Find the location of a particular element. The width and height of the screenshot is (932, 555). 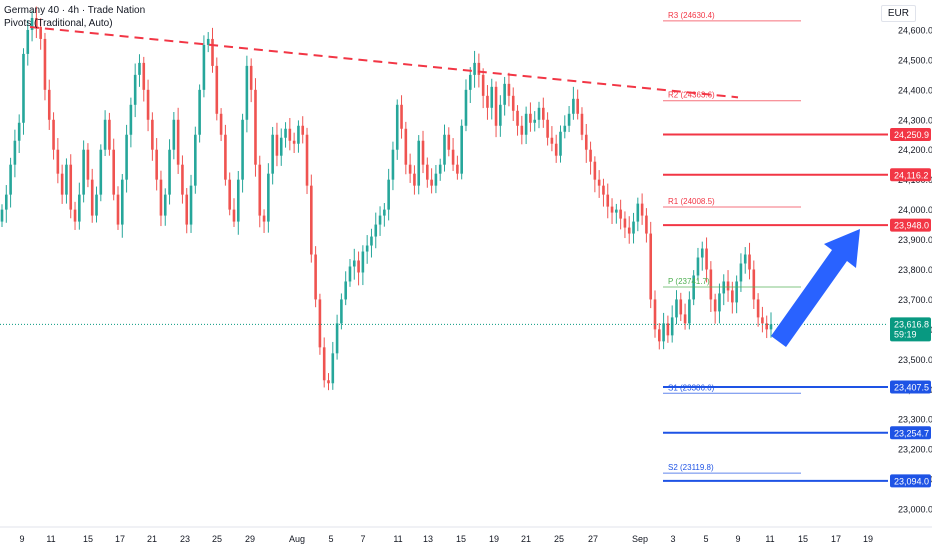

x-tick-label: 9 is located at coordinates (737, 539).